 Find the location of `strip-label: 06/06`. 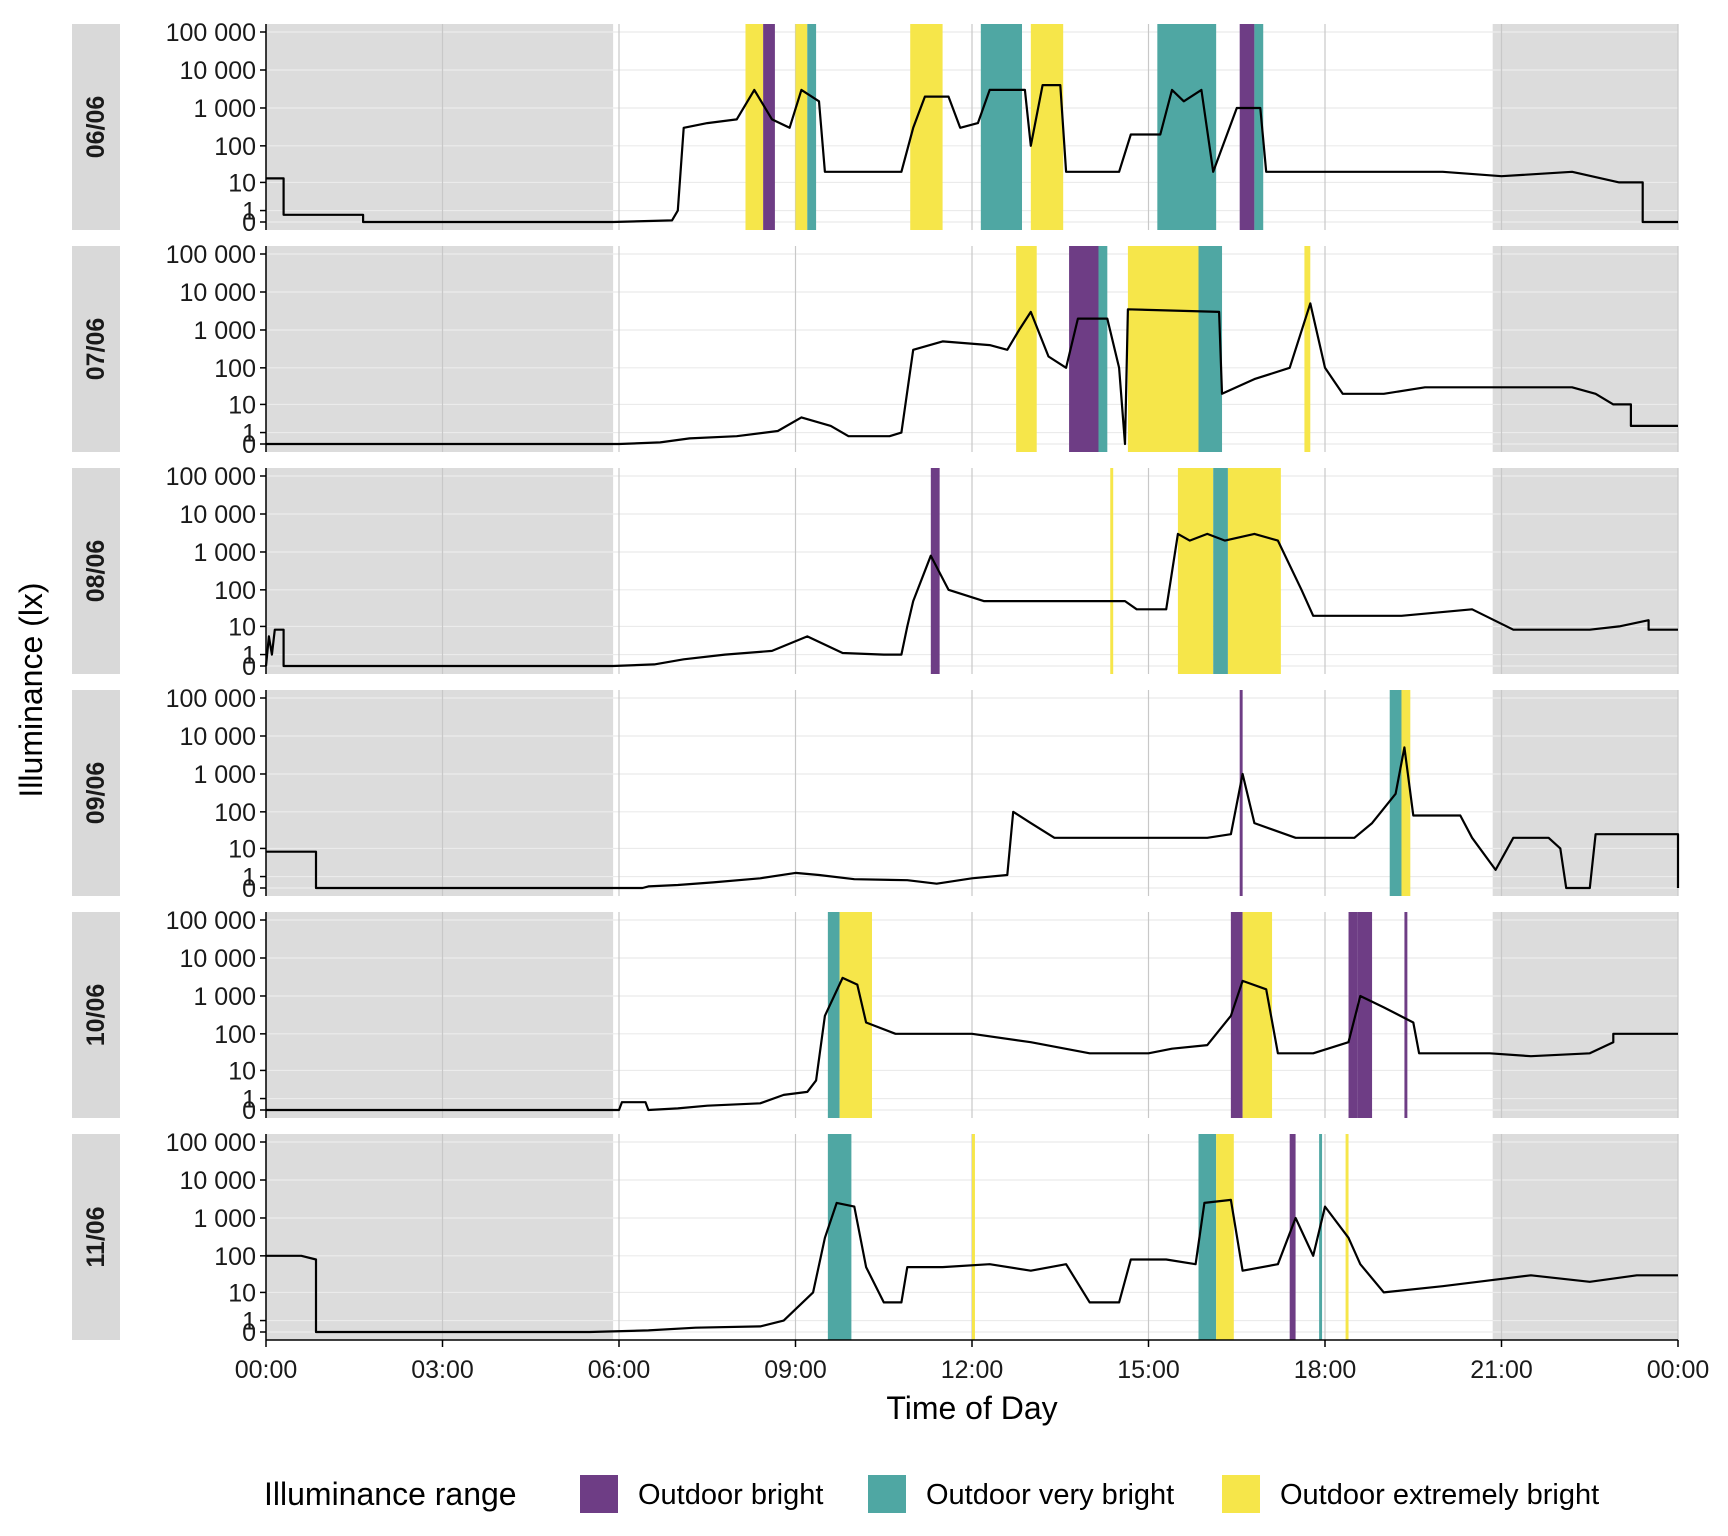

strip-label: 06/06 is located at coordinates (96, 127).